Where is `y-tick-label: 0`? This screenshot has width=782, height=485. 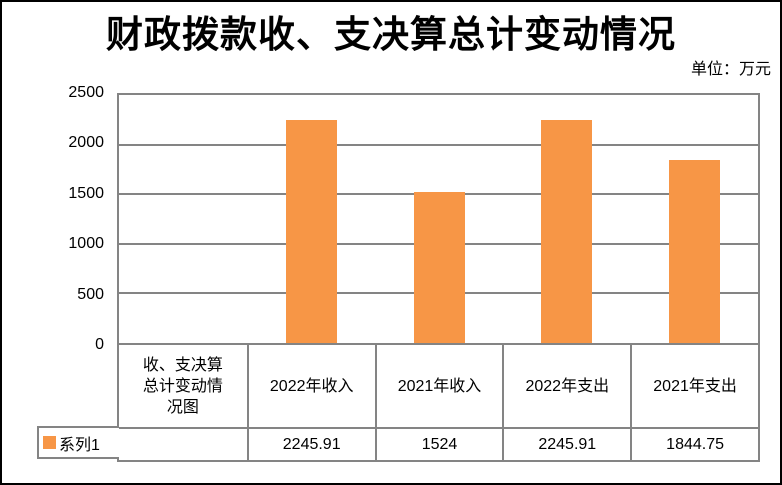 y-tick-label: 0 is located at coordinates (99, 344).